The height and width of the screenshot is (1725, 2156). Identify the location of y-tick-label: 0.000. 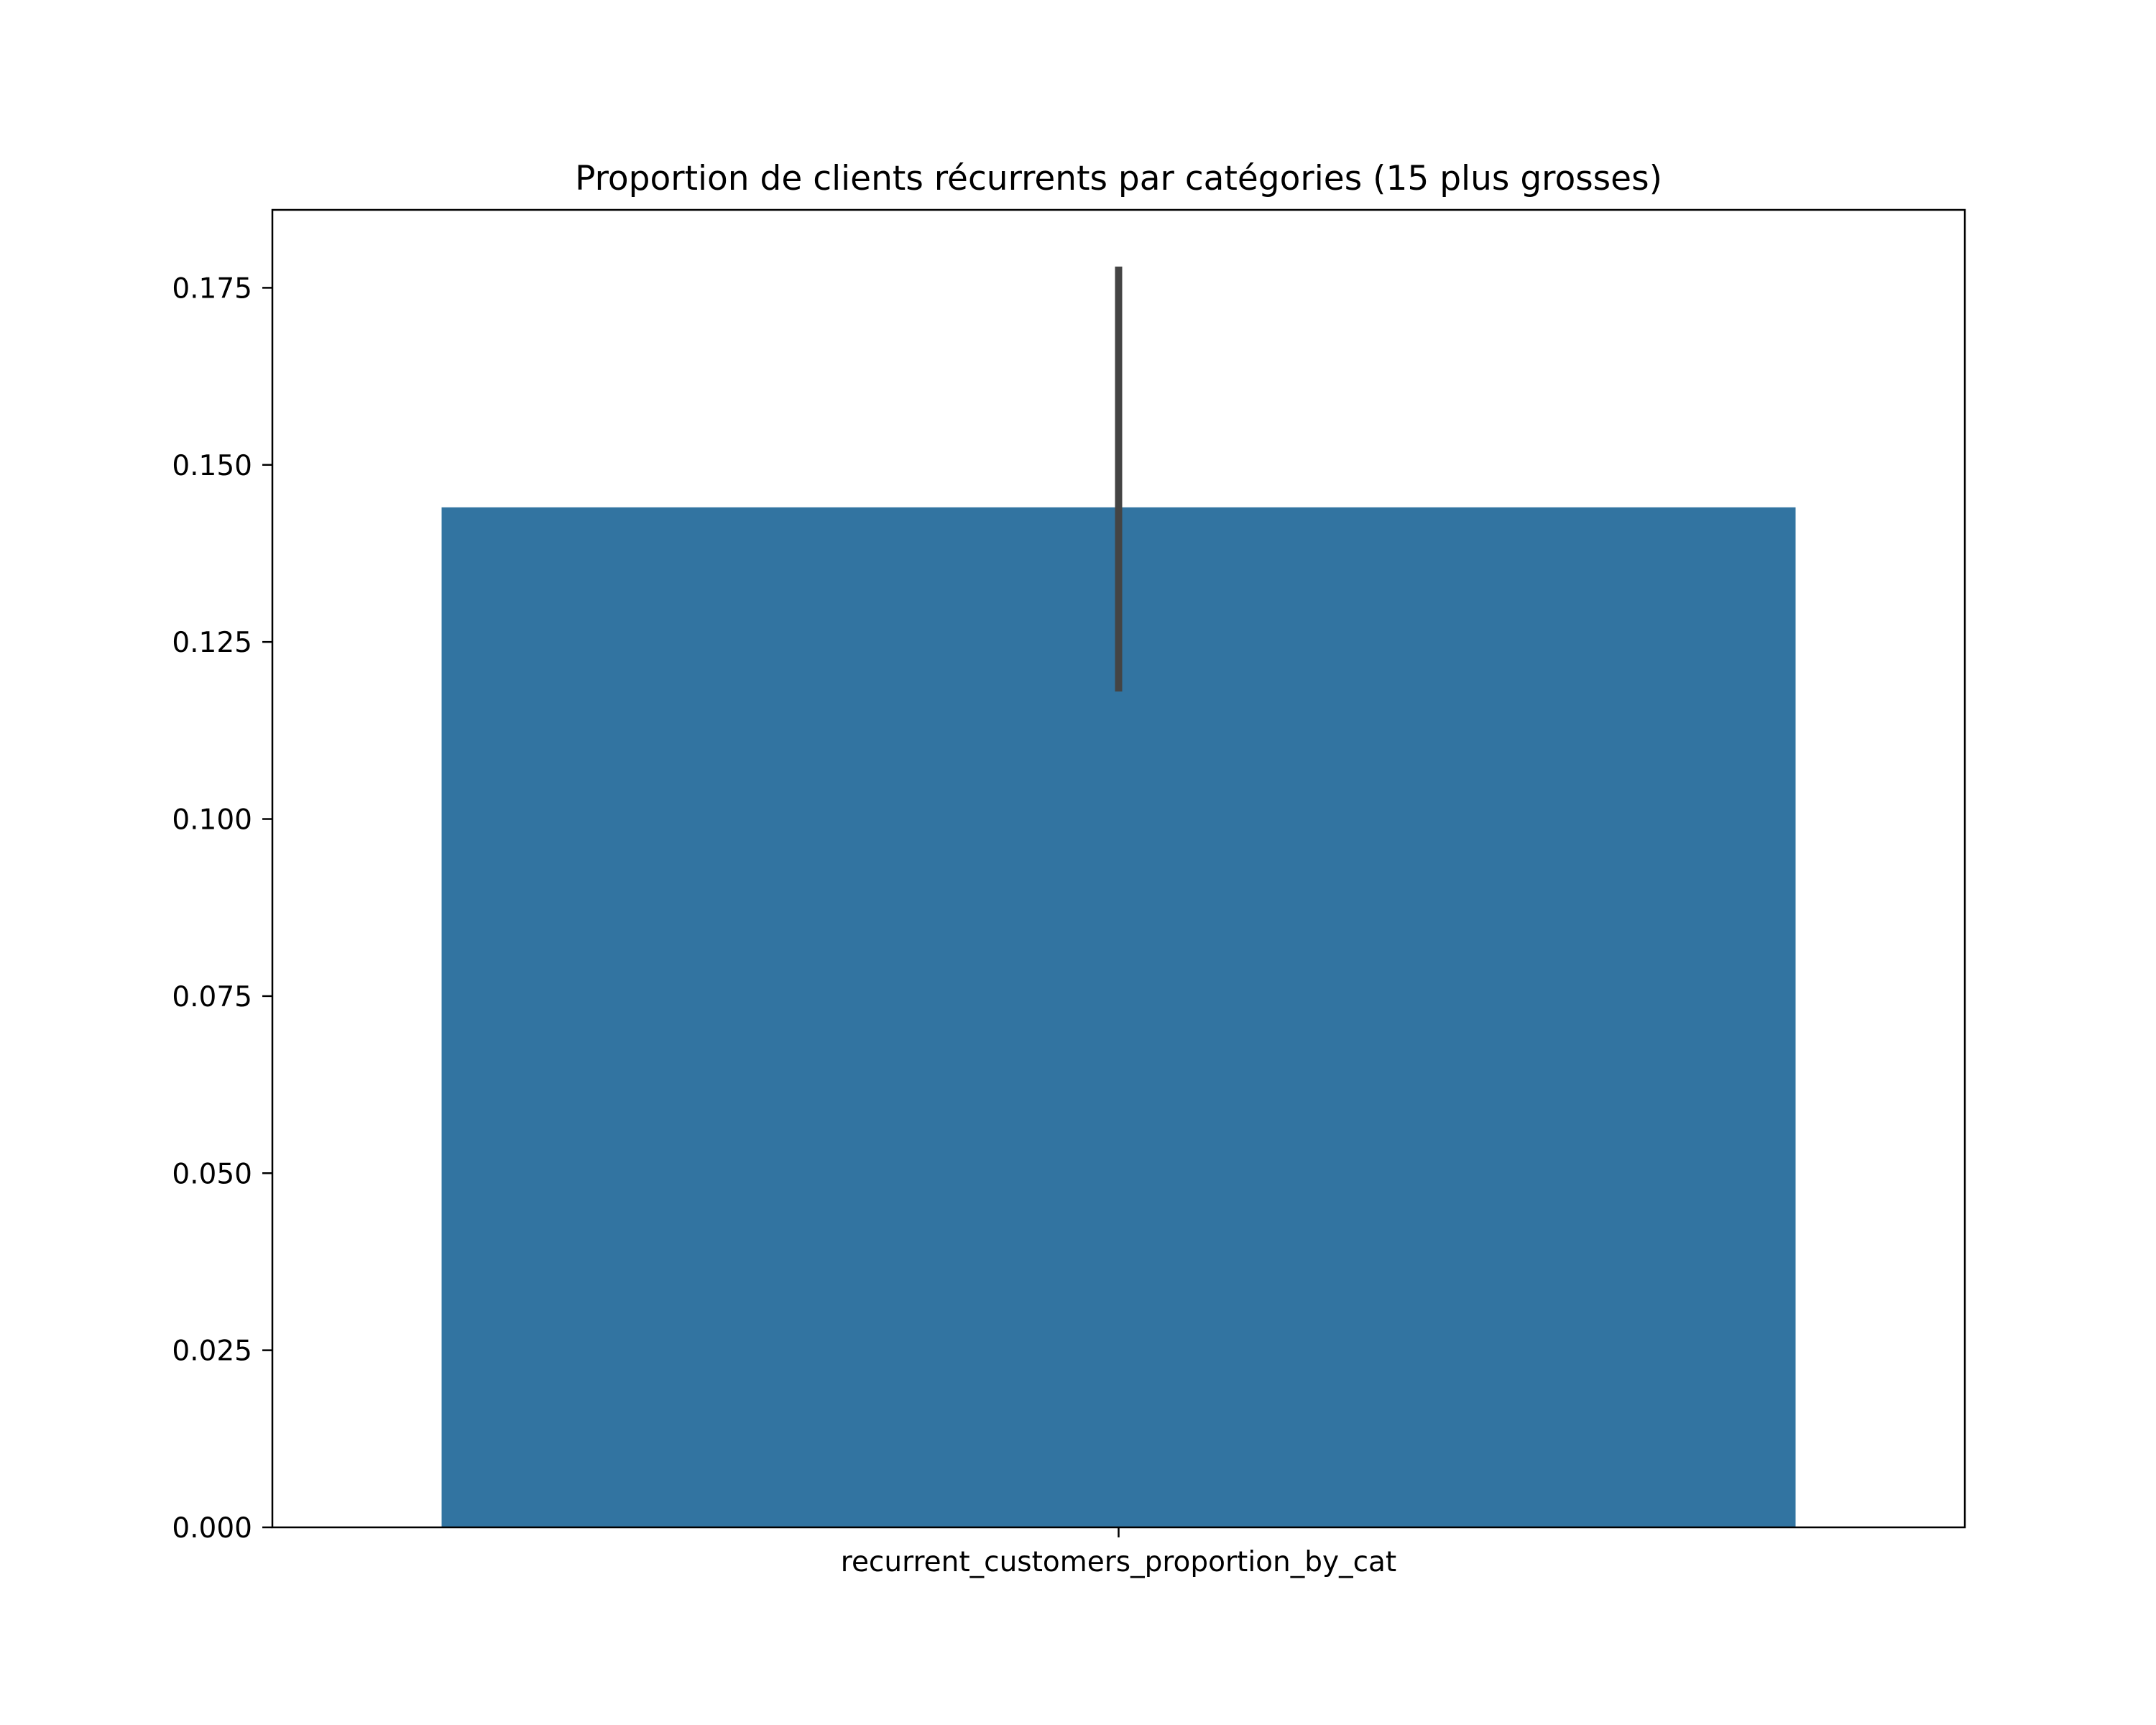
(212, 1528).